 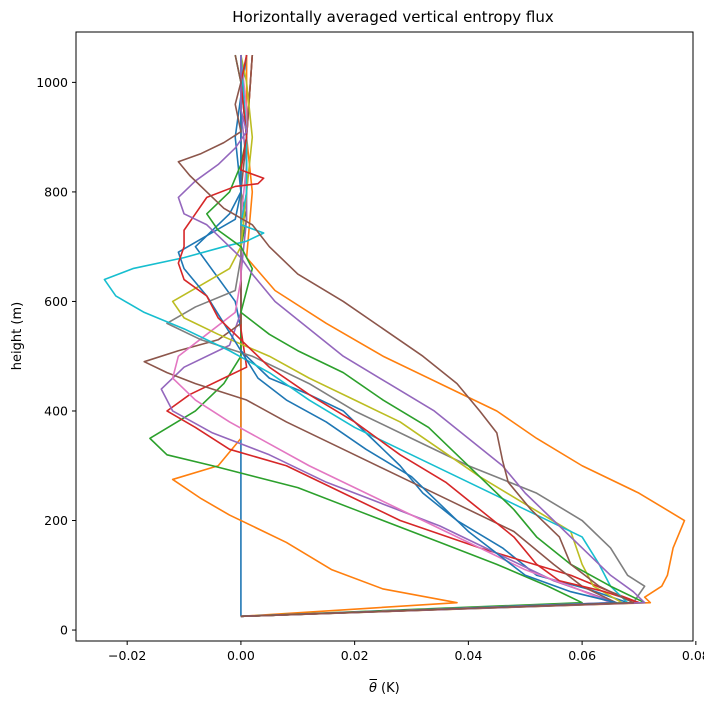 What do you see at coordinates (56, 520) in the screenshot?
I see `y-tick-label: 200` at bounding box center [56, 520].